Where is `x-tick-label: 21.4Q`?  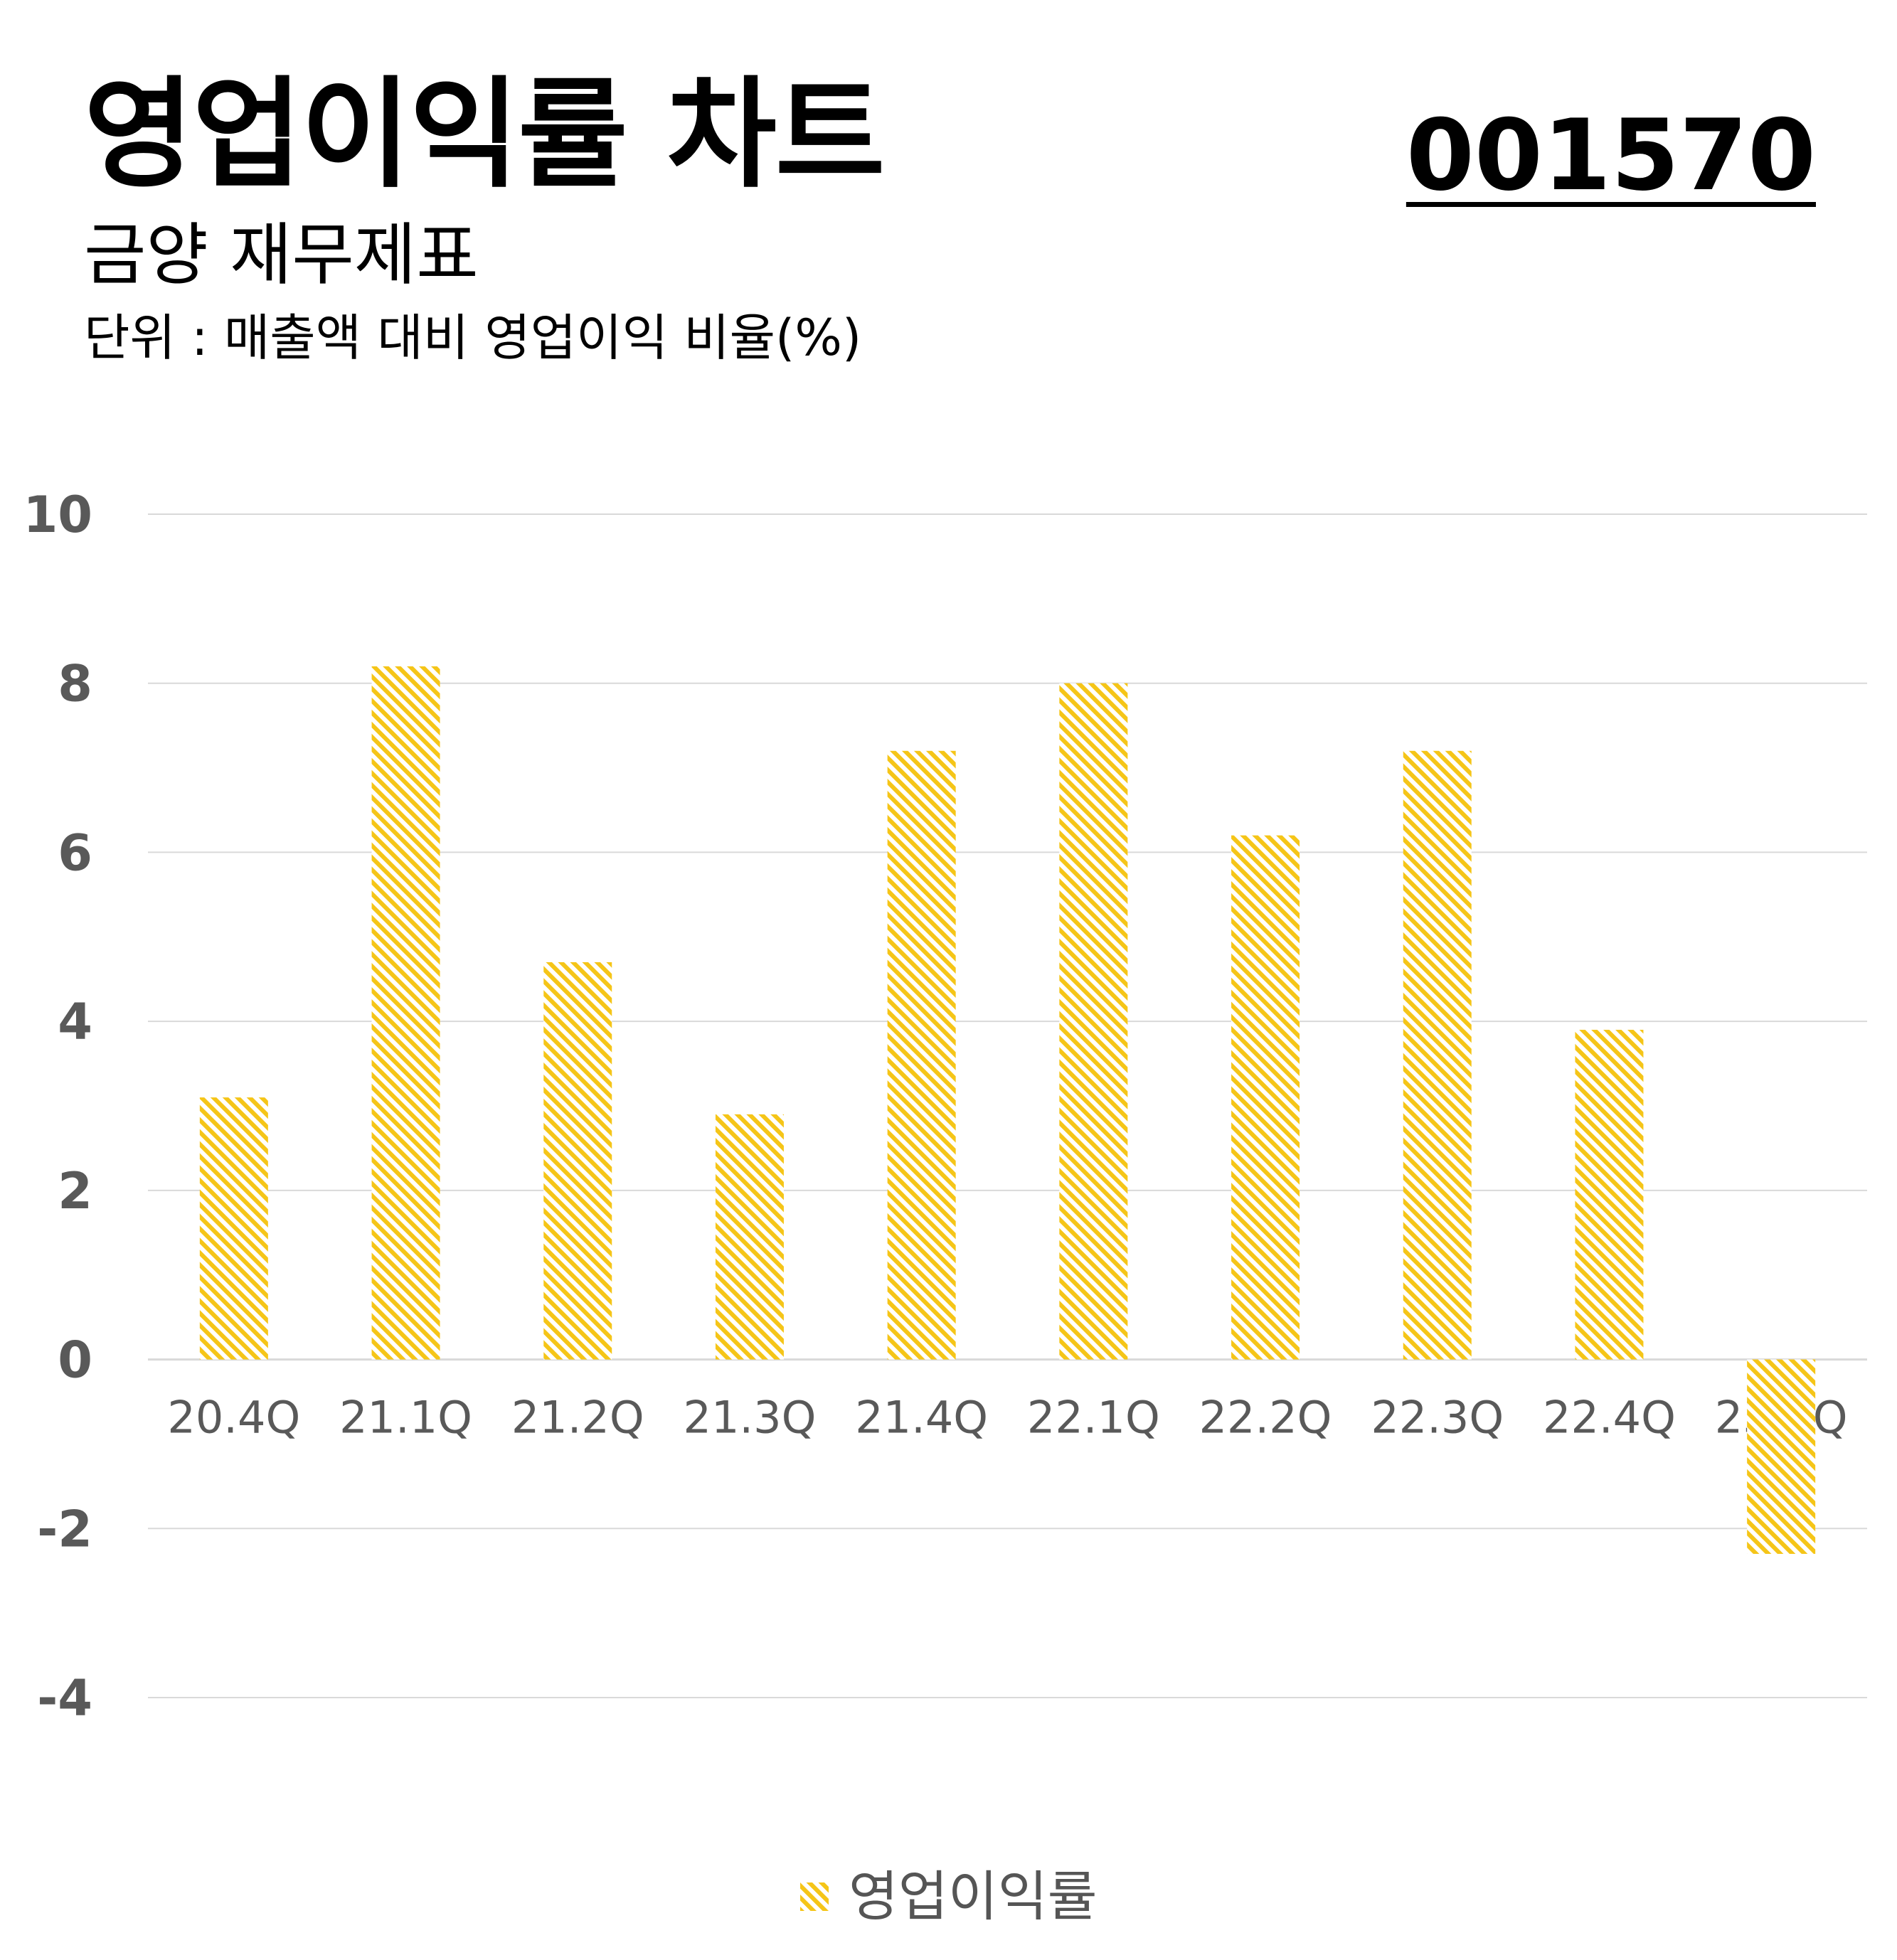 x-tick-label: 21.4Q is located at coordinates (922, 1418).